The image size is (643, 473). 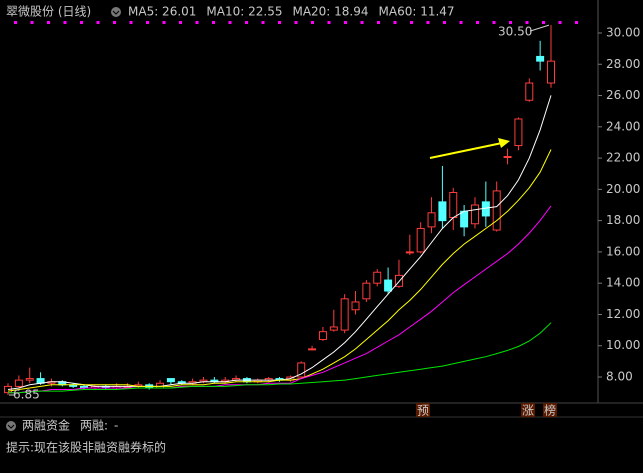 What do you see at coordinates (623, 126) in the screenshot?
I see `y-tick-label: 24.00` at bounding box center [623, 126].